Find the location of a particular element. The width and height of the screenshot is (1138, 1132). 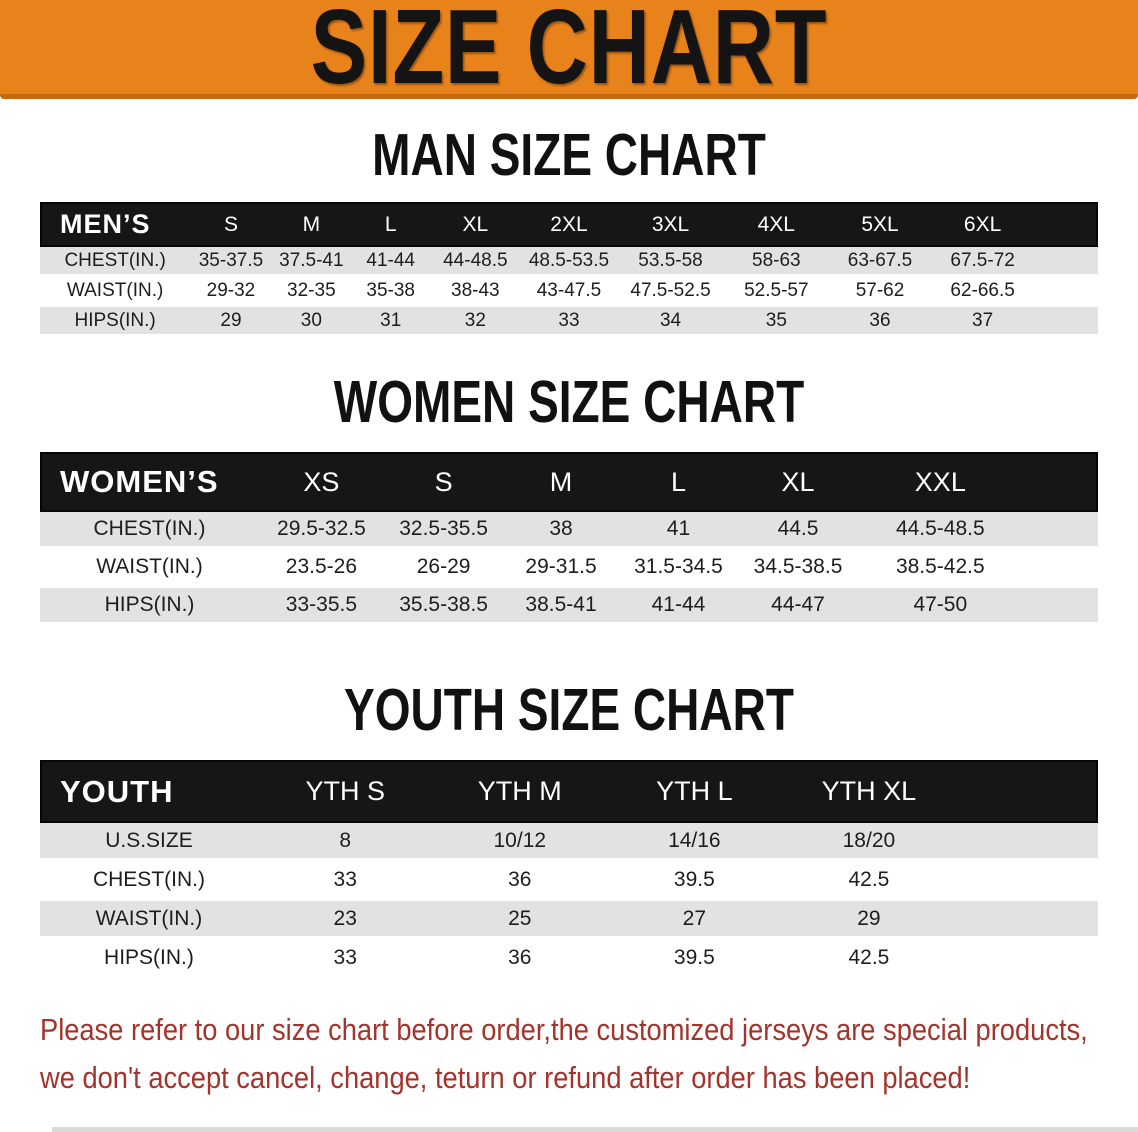

measurement-value: 18/20 is located at coordinates (869, 842).